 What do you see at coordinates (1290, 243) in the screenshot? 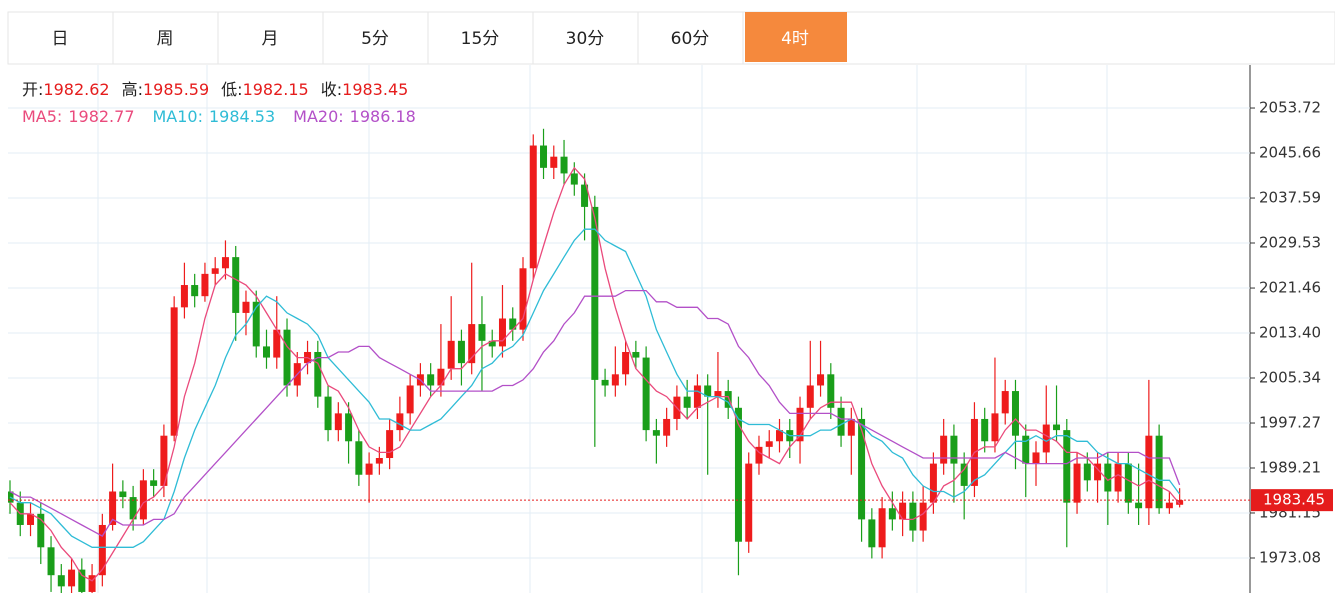
I see `y-tick-label: 2029.53` at bounding box center [1290, 243].